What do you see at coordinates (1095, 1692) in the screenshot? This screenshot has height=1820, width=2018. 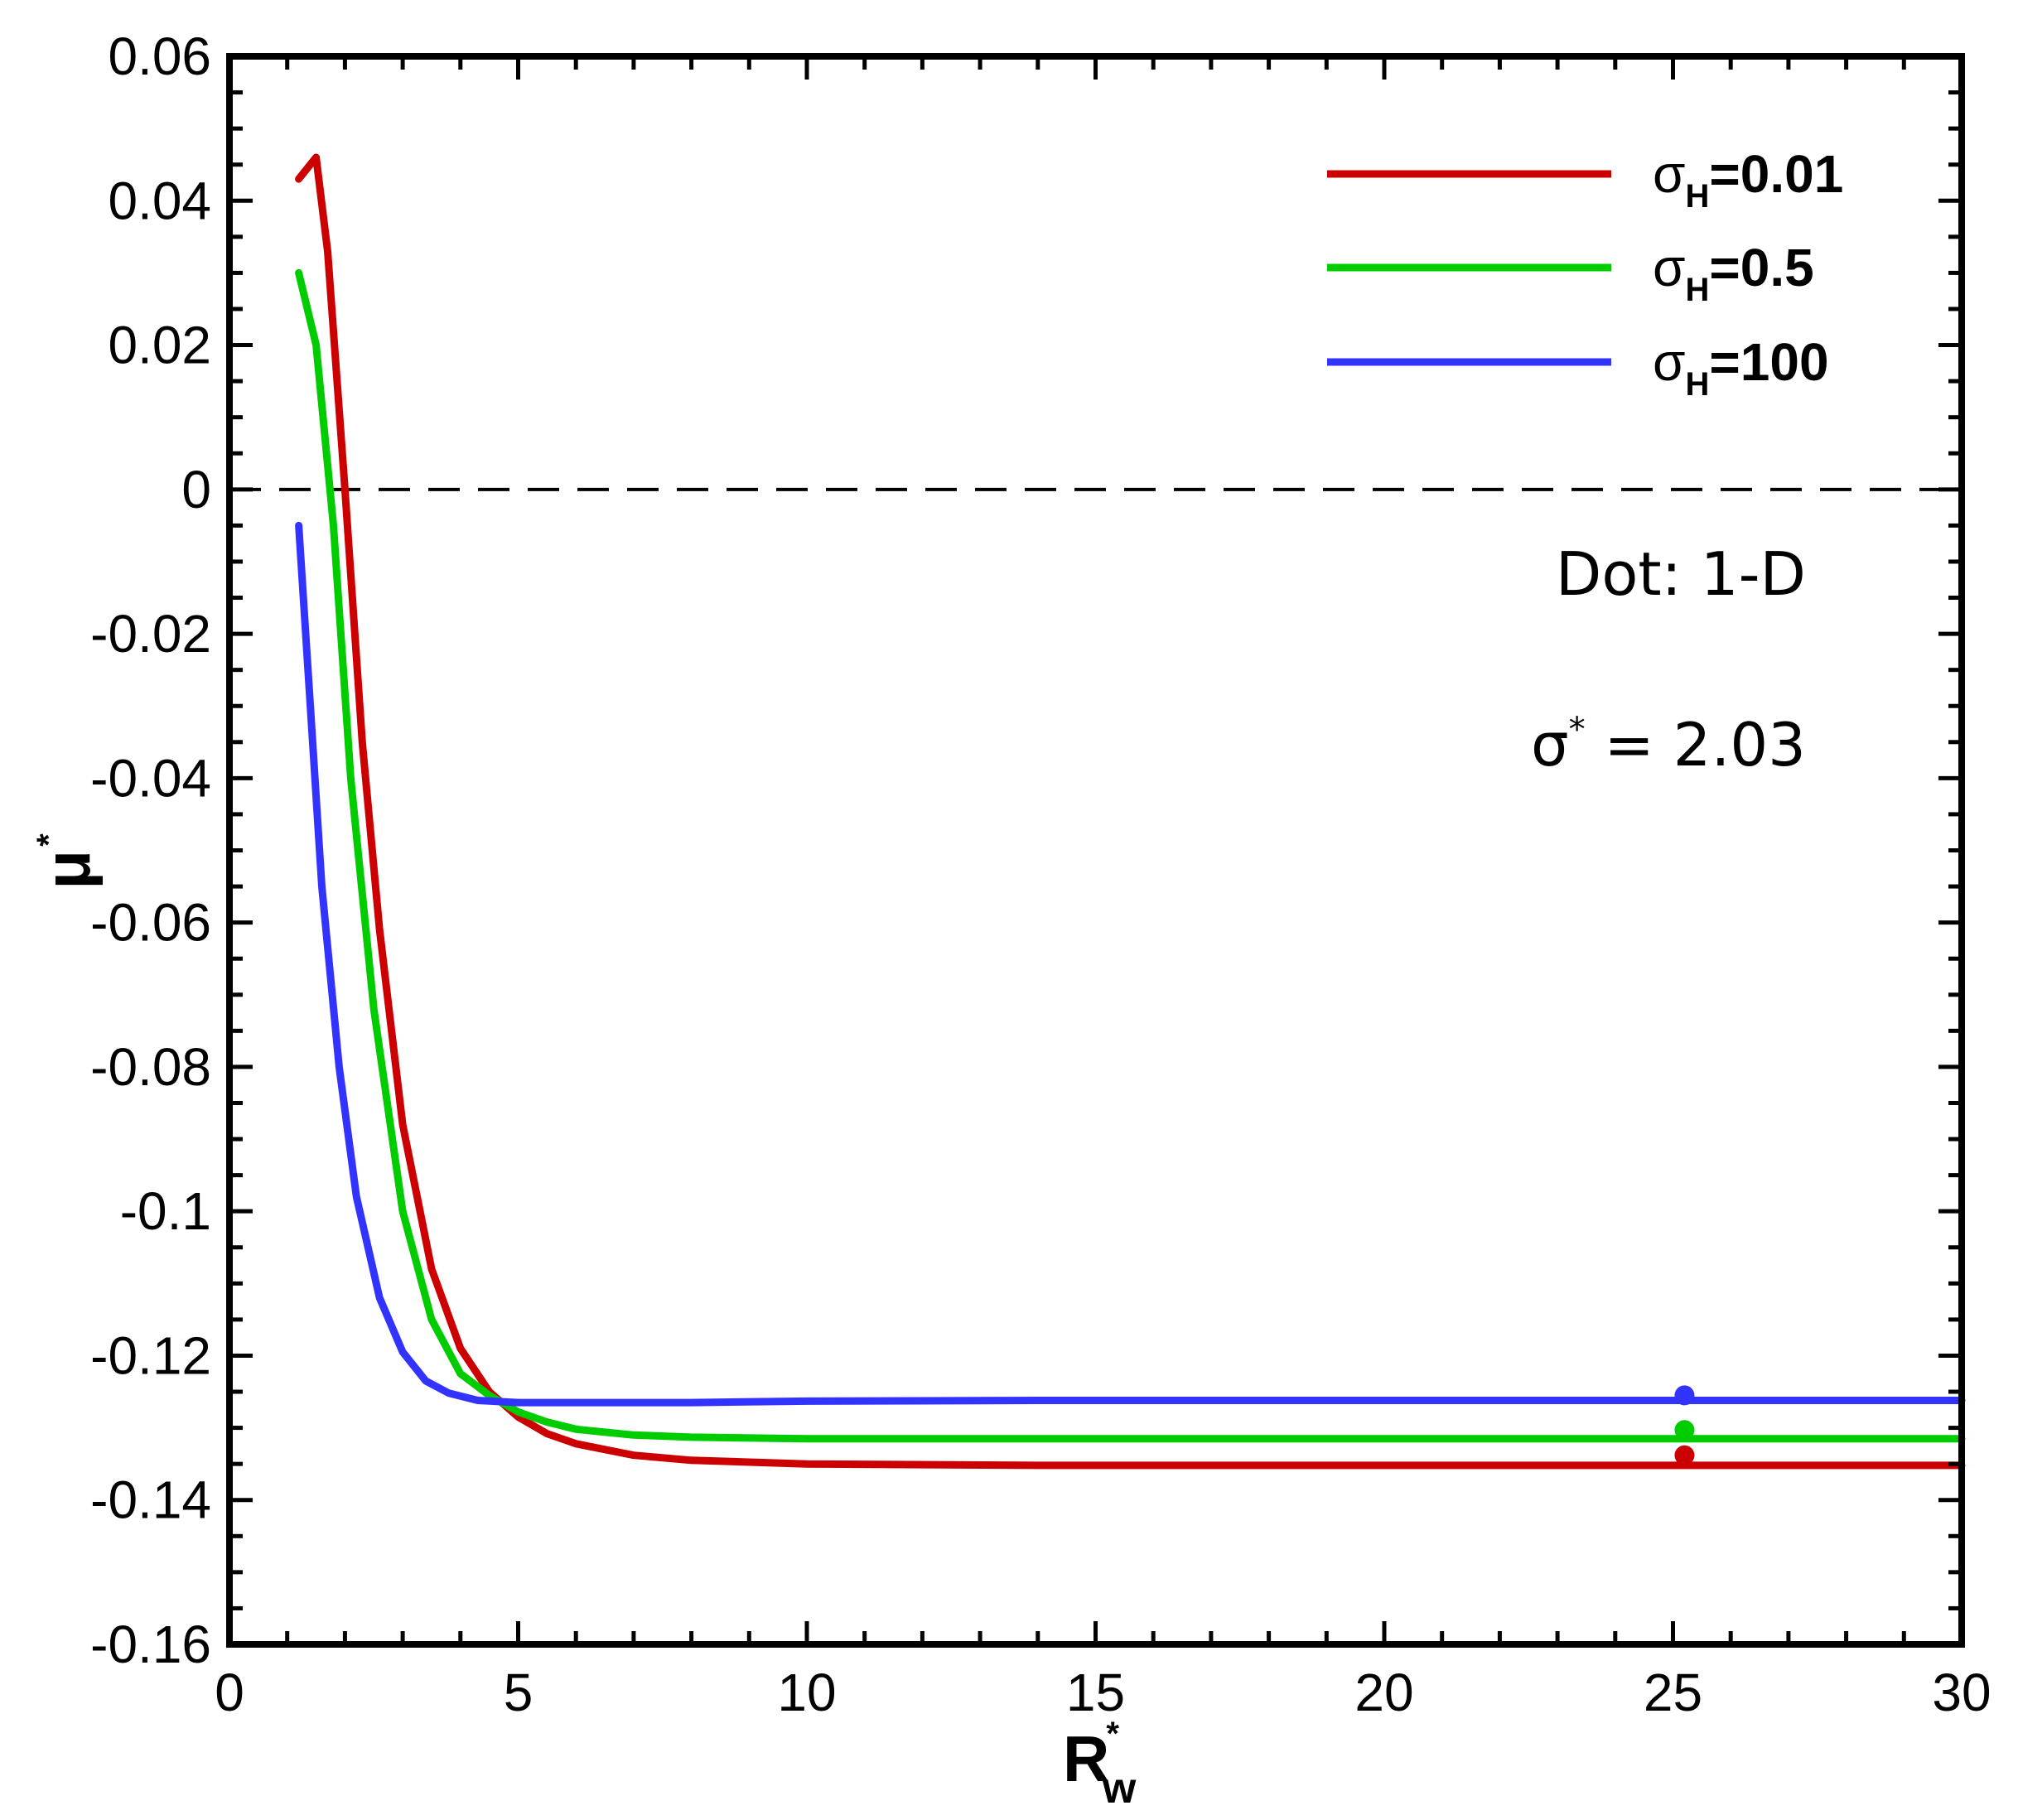 I see `x-tick-label: 15` at bounding box center [1095, 1692].